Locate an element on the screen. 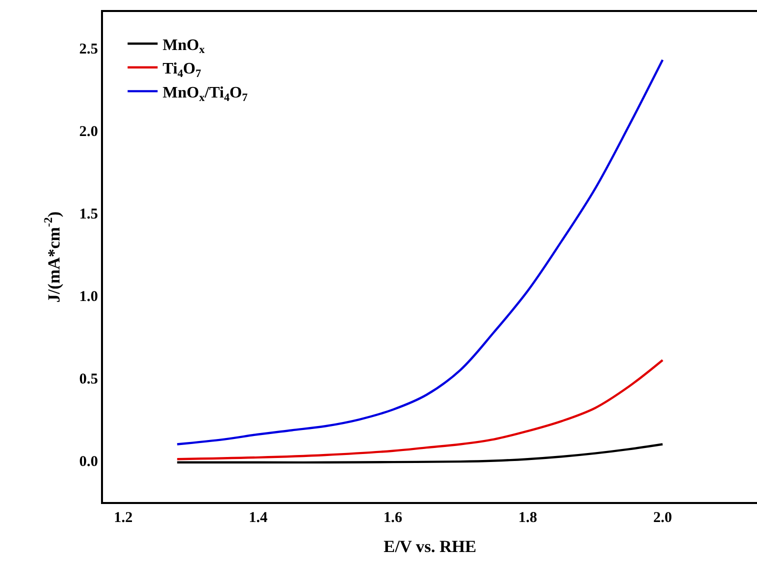 The image size is (757, 568). y-tick-label: 1.5 is located at coordinates (88, 214).